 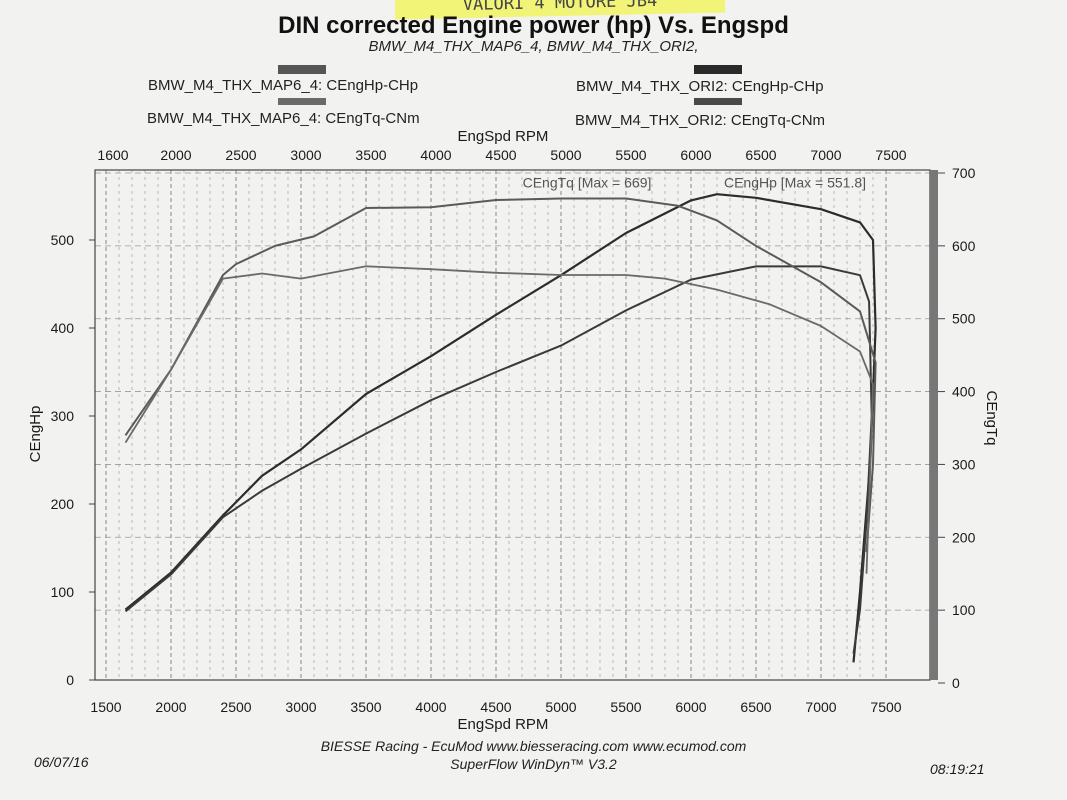 What do you see at coordinates (61, 762) in the screenshot?
I see `footer-date: 06/07/16` at bounding box center [61, 762].